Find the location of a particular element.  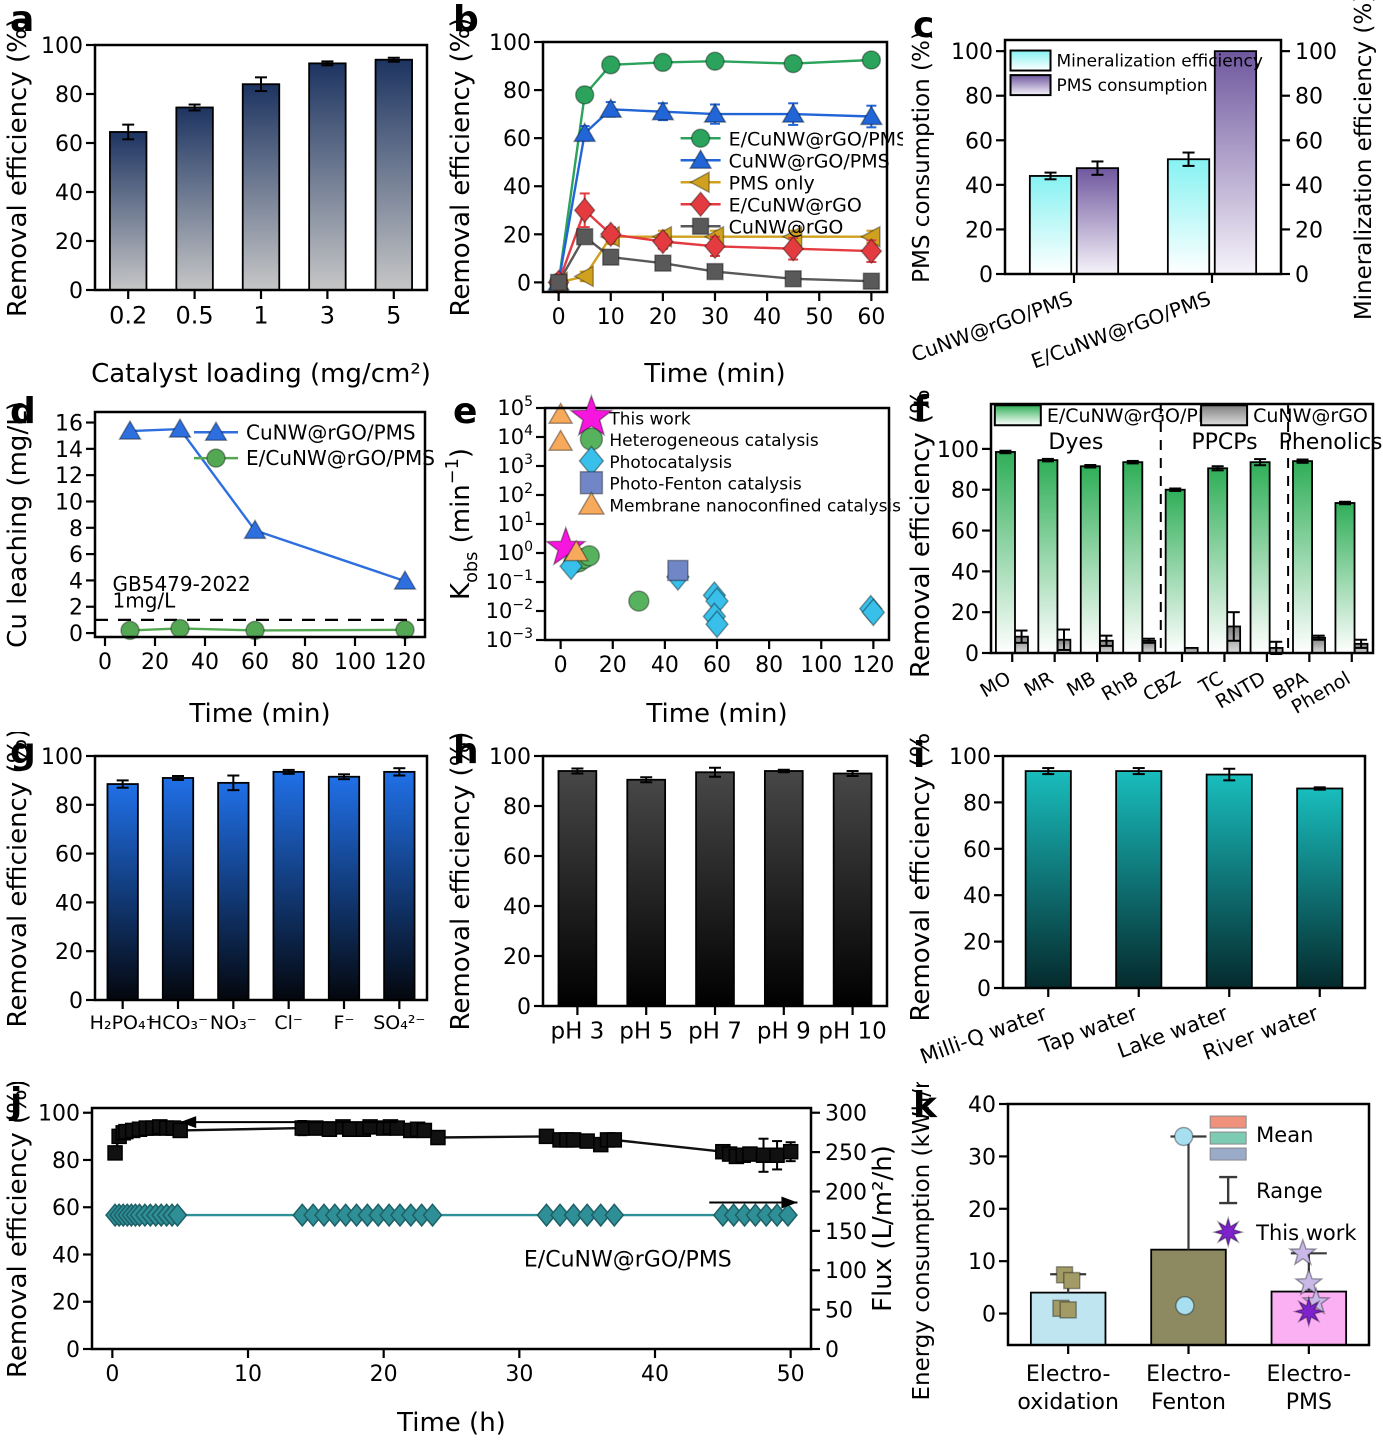

svg-text: 120 is located at coordinates (405, 662).